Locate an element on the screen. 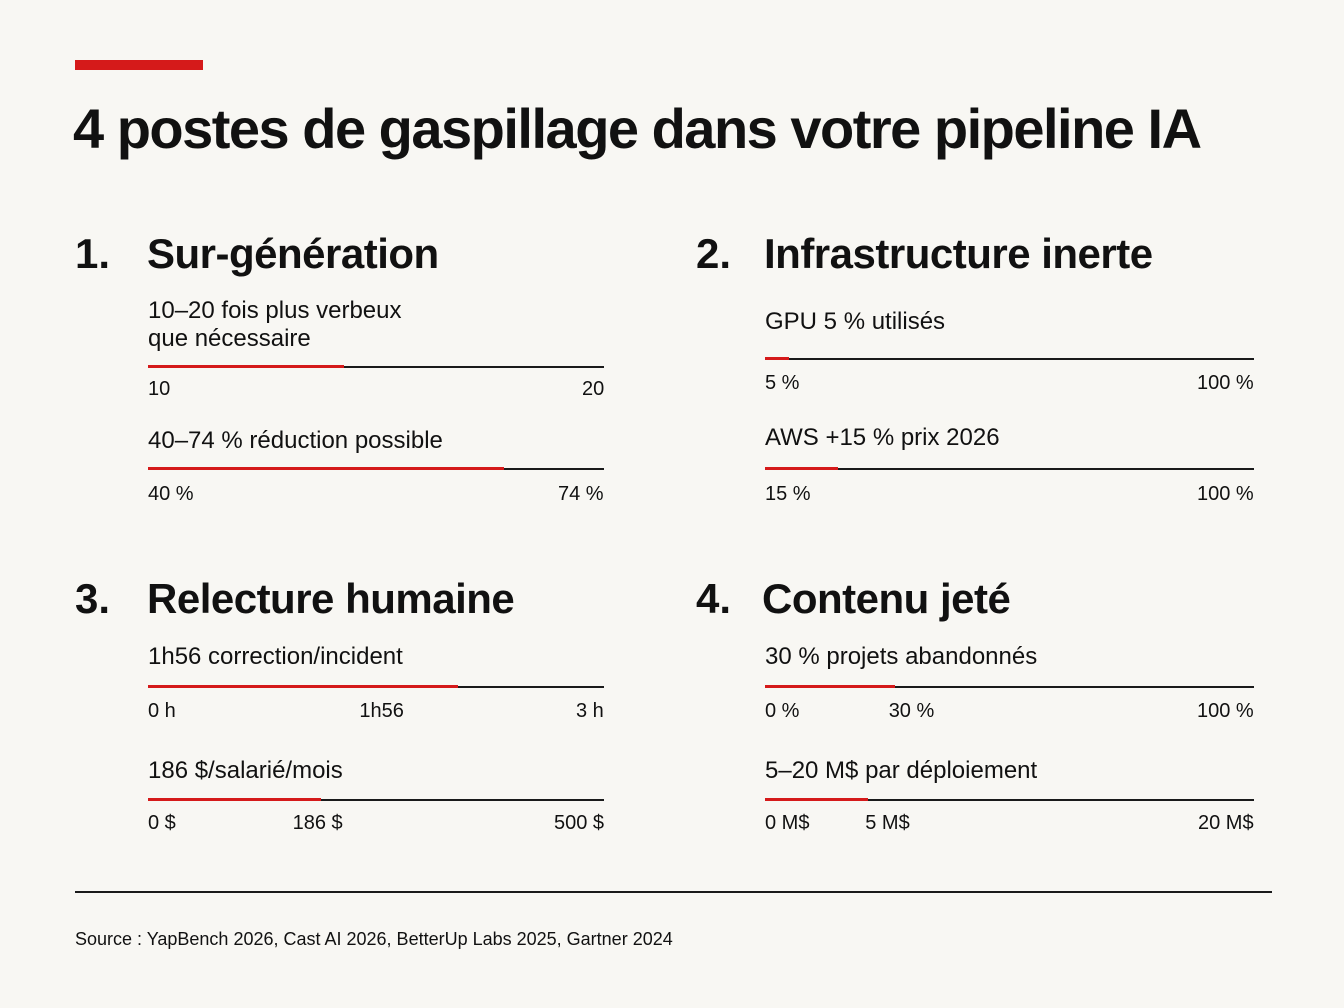 The width and height of the screenshot is (1344, 1008). metric-label-line: que nécessaire is located at coordinates (229, 338).